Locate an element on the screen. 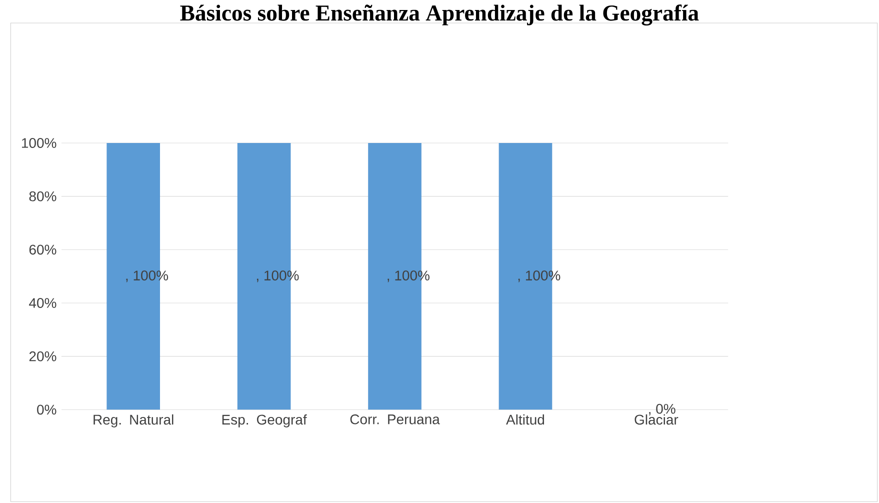  y-tick-label: 80% is located at coordinates (42, 196).